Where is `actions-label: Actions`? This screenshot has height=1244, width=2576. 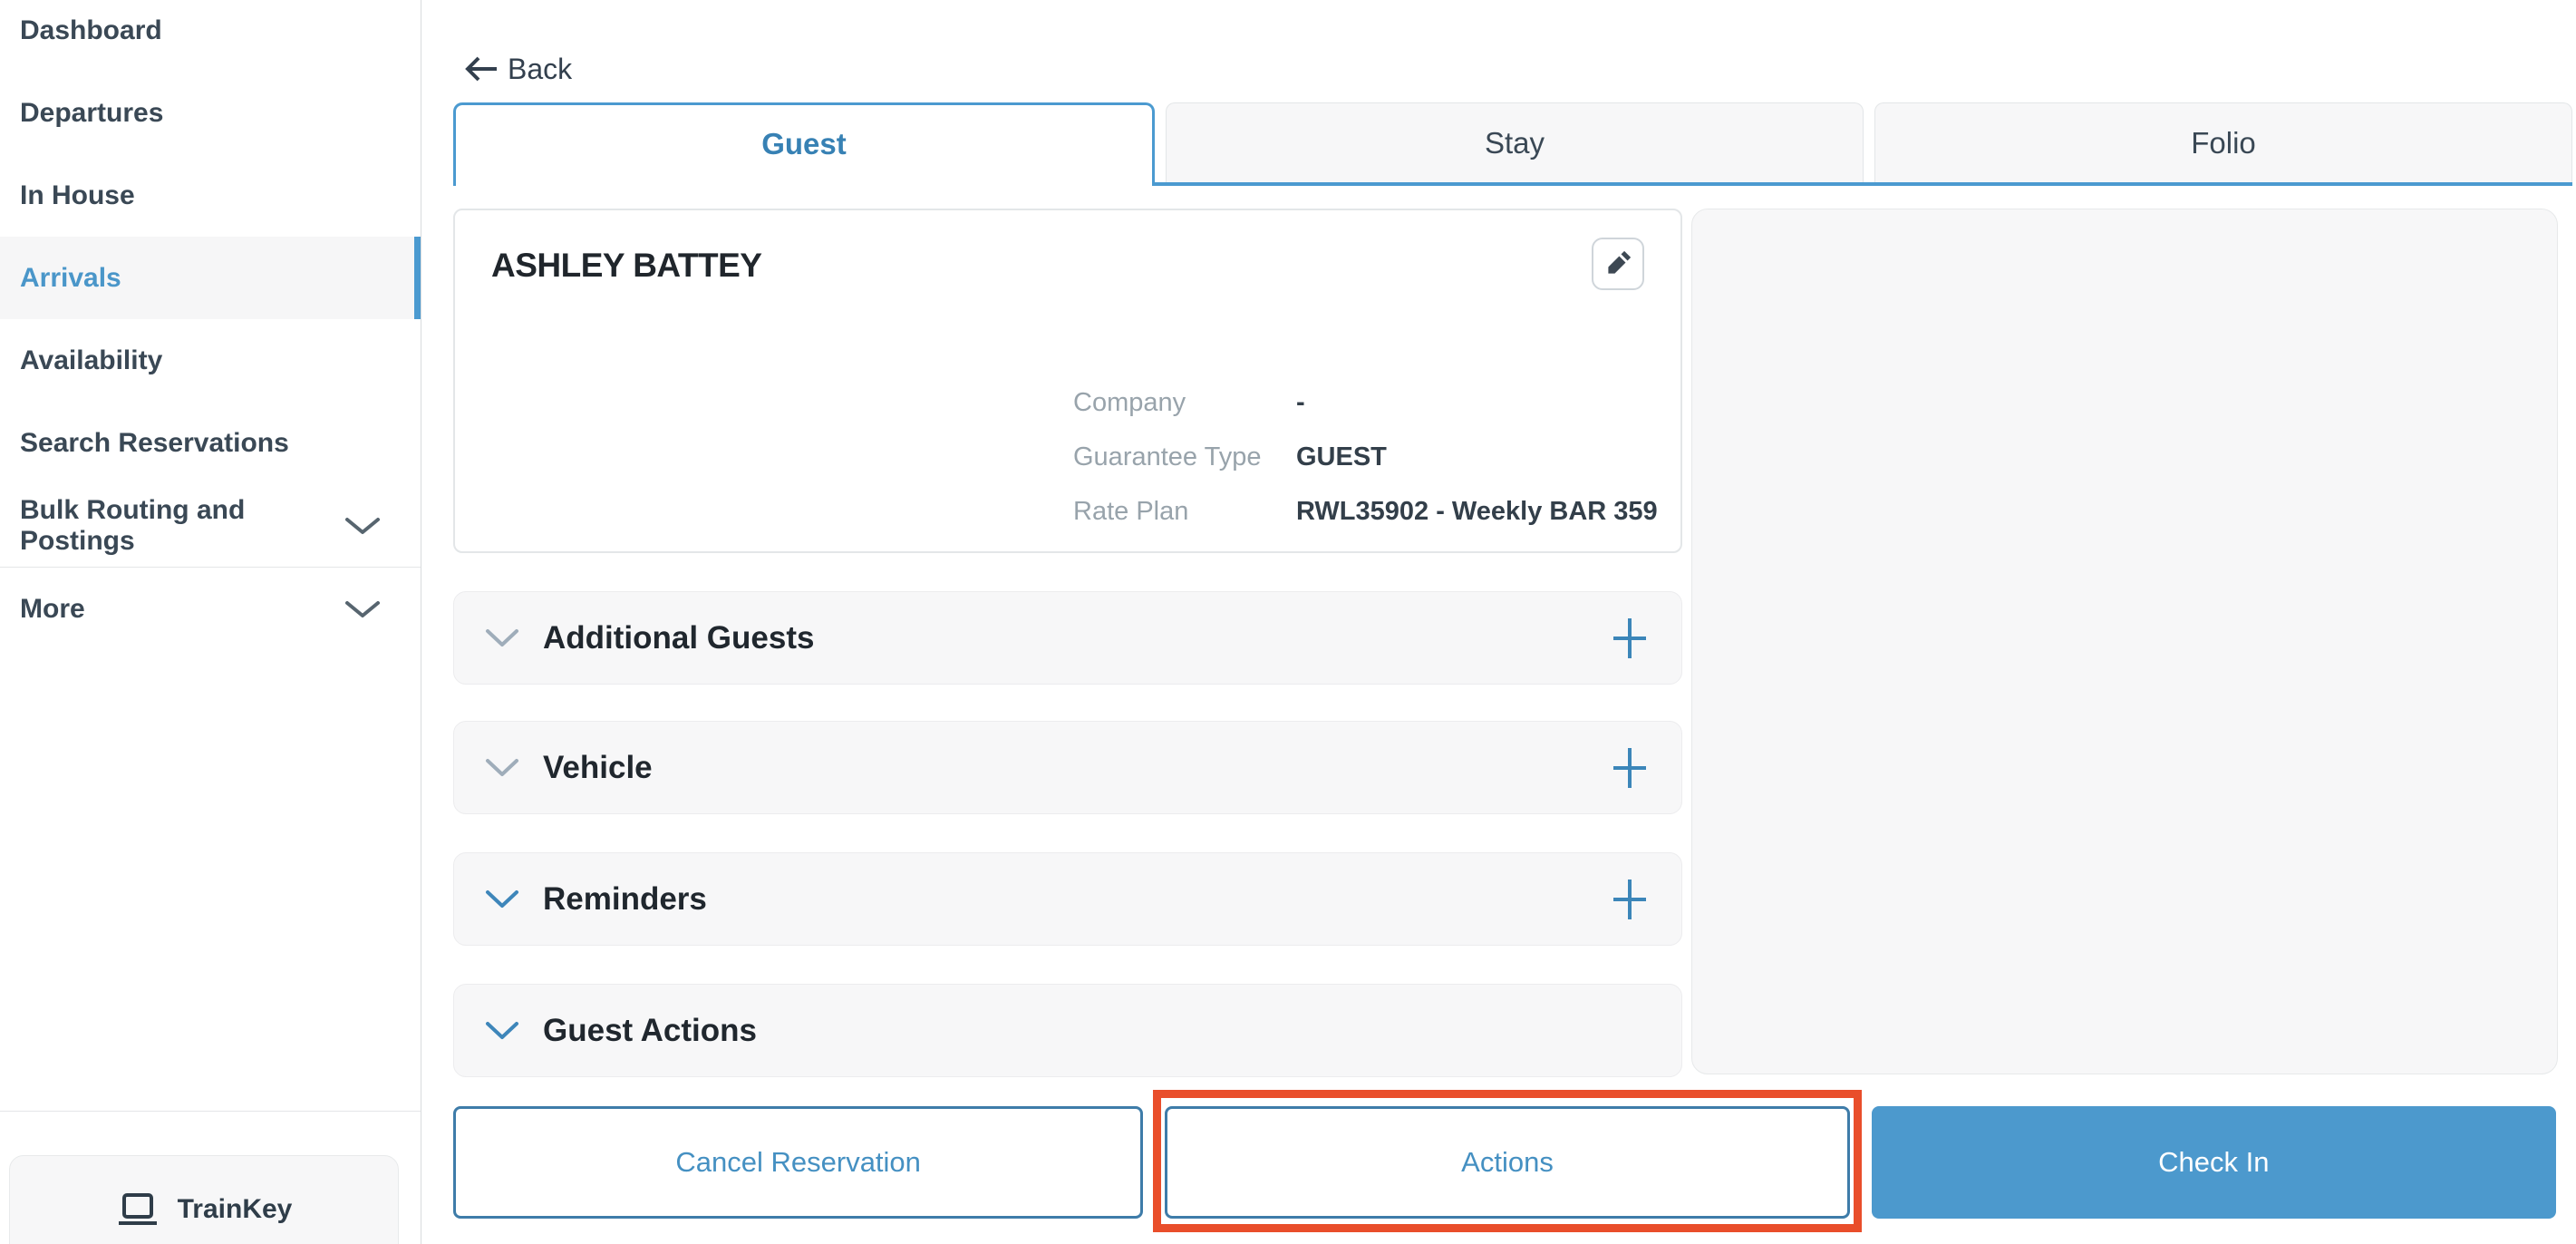
actions-label: Actions is located at coordinates (1507, 1162).